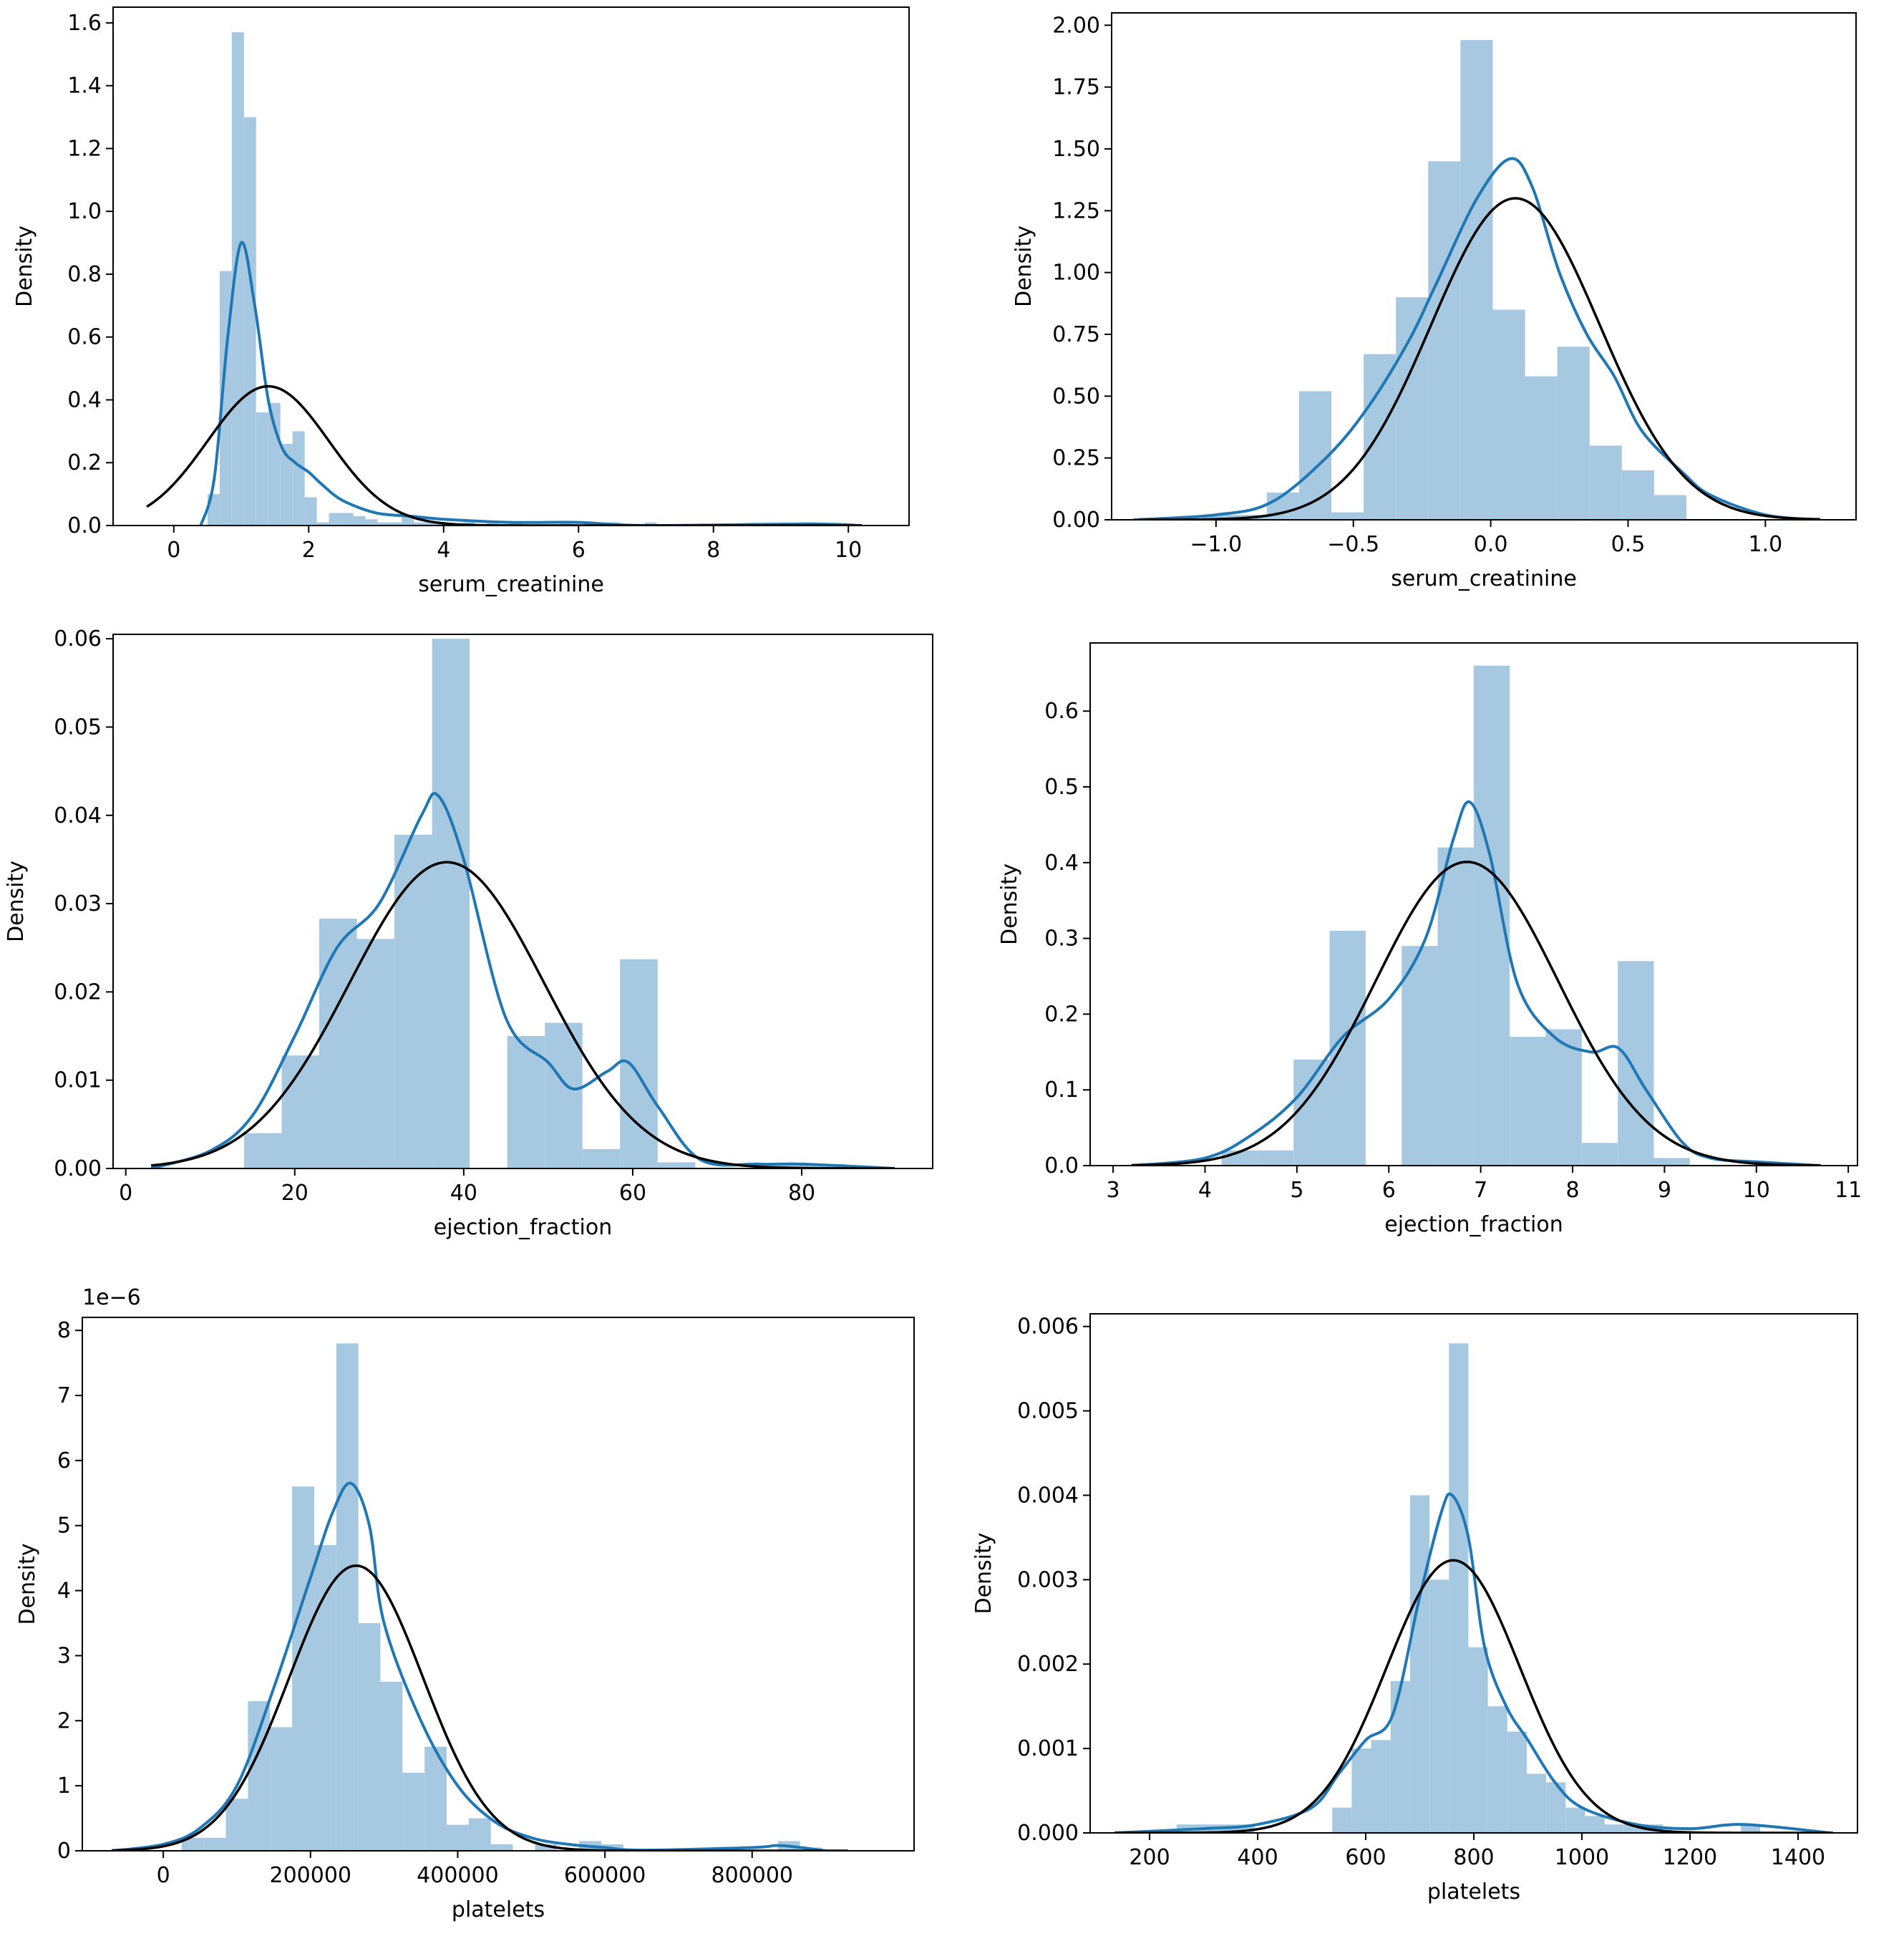 The height and width of the screenshot is (1936, 1904). Describe the element at coordinates (1061, 1015) in the screenshot. I see `y-tick-label: 0.2` at that location.